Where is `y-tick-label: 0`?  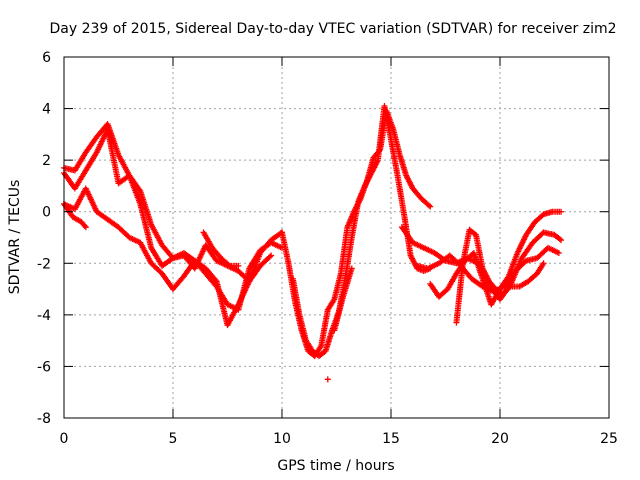 y-tick-label: 0 is located at coordinates (46, 213).